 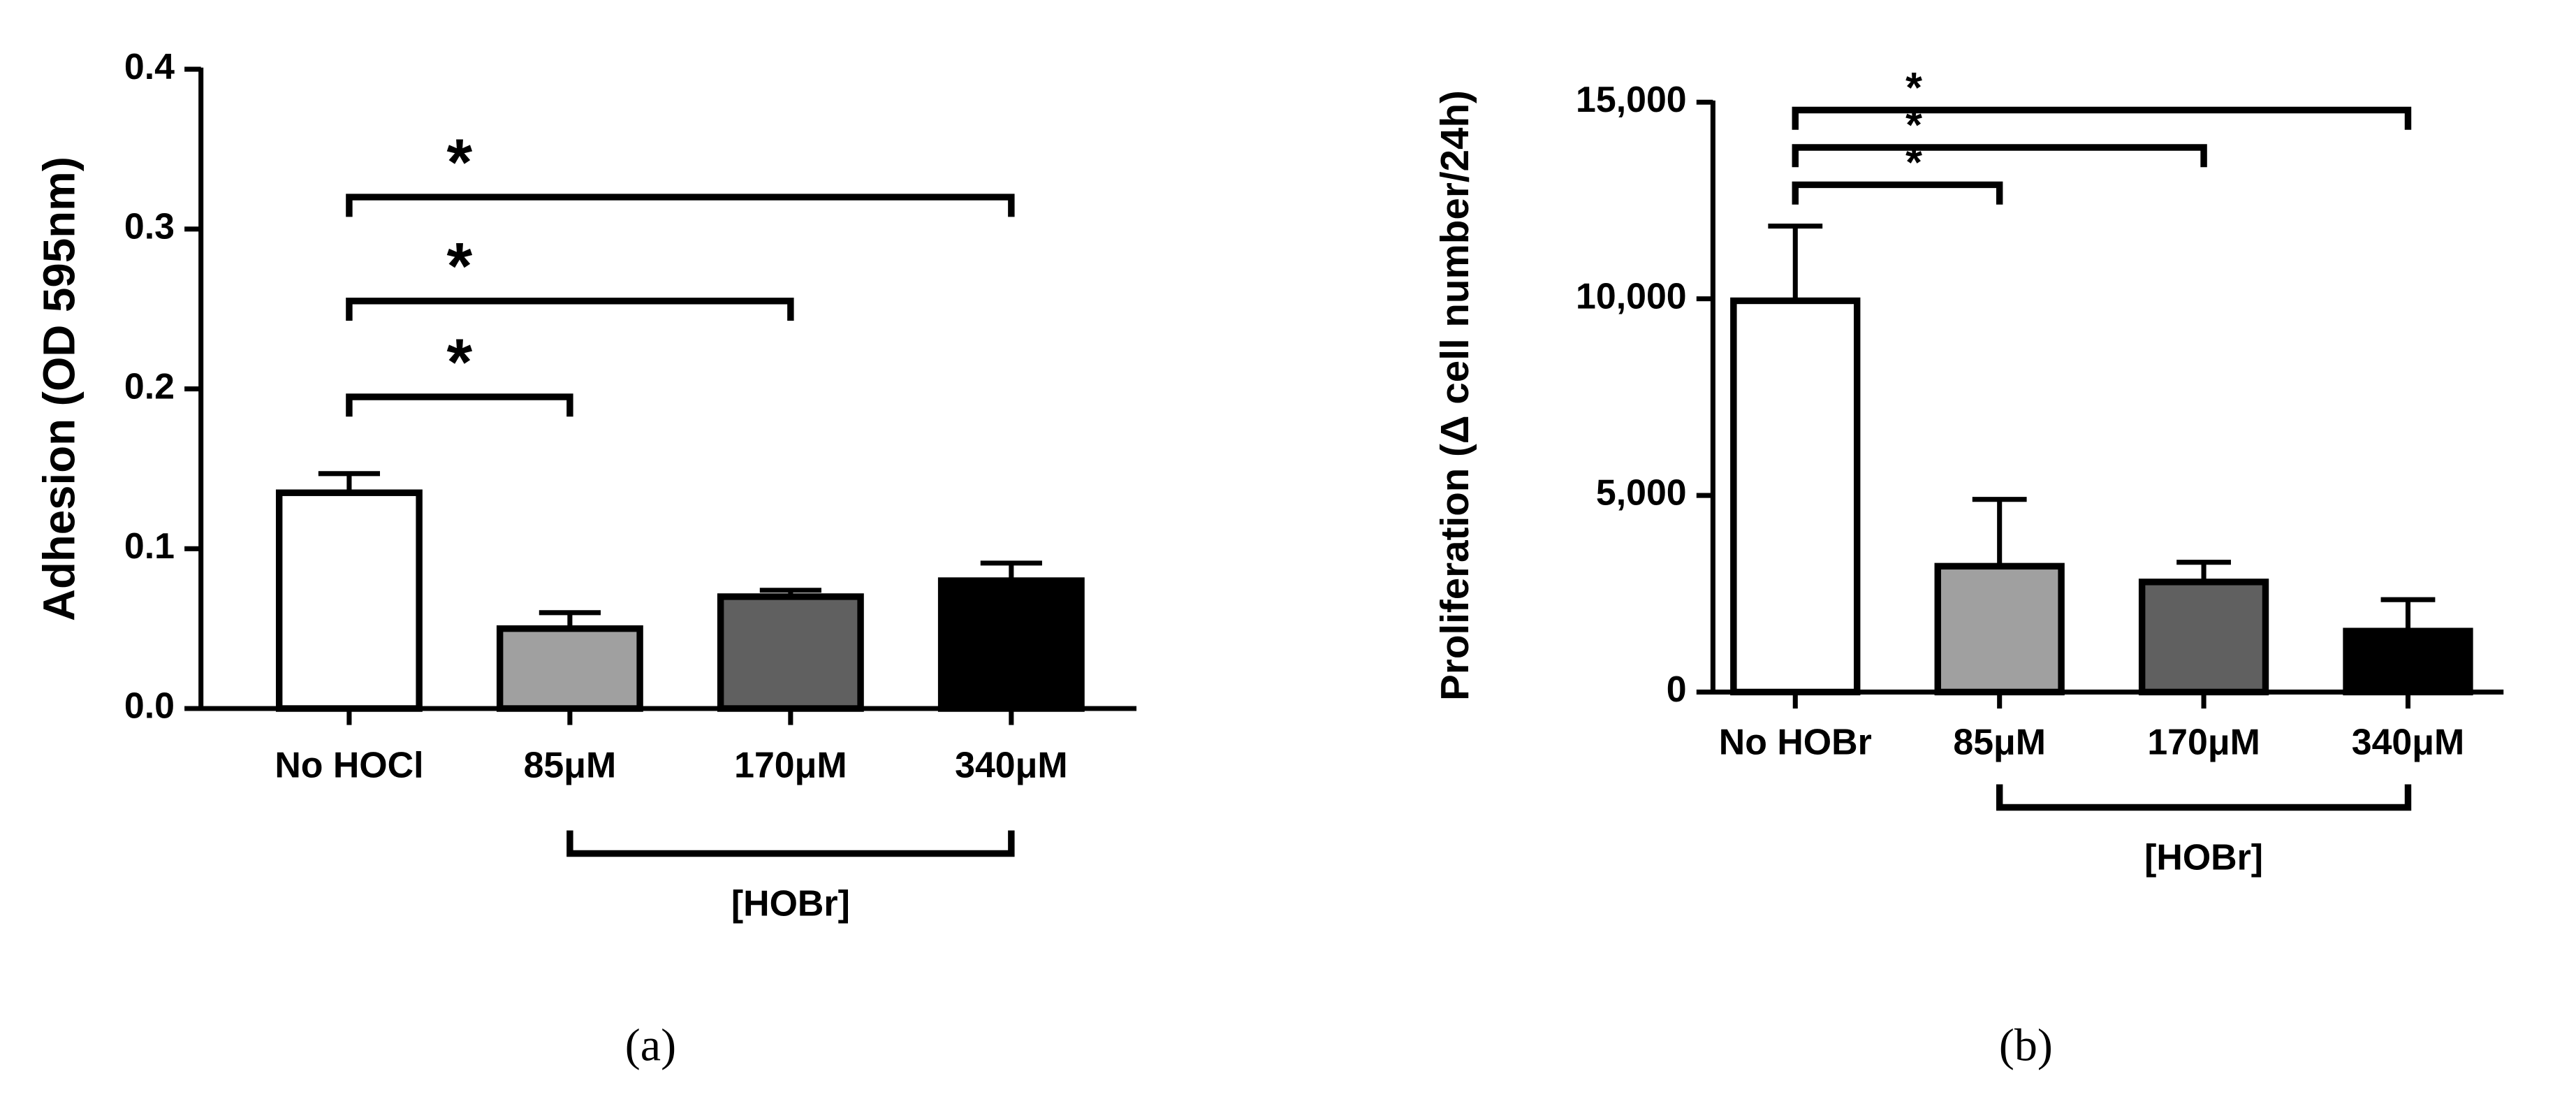 What do you see at coordinates (1455, 395) in the screenshot?
I see `y-axis-label: Proliferation (Δ cell number/24h)` at bounding box center [1455, 395].